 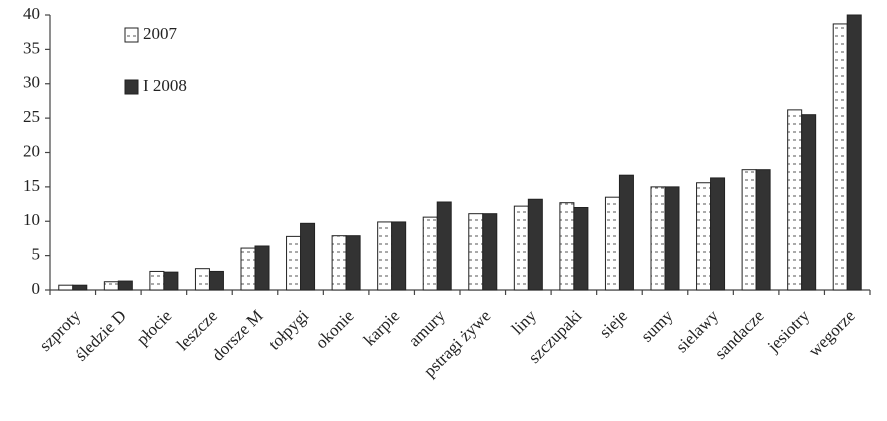 I want to click on x-tick-label: liny, so click(x=524, y=322).